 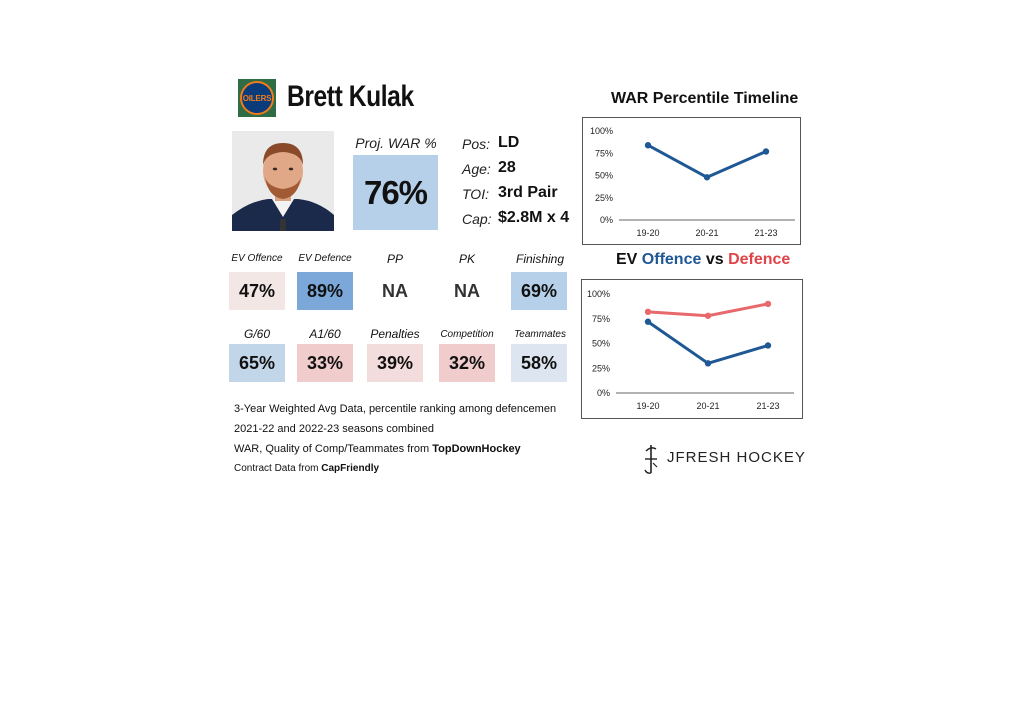 I want to click on stat-box-pk: NA, so click(x=467, y=291).